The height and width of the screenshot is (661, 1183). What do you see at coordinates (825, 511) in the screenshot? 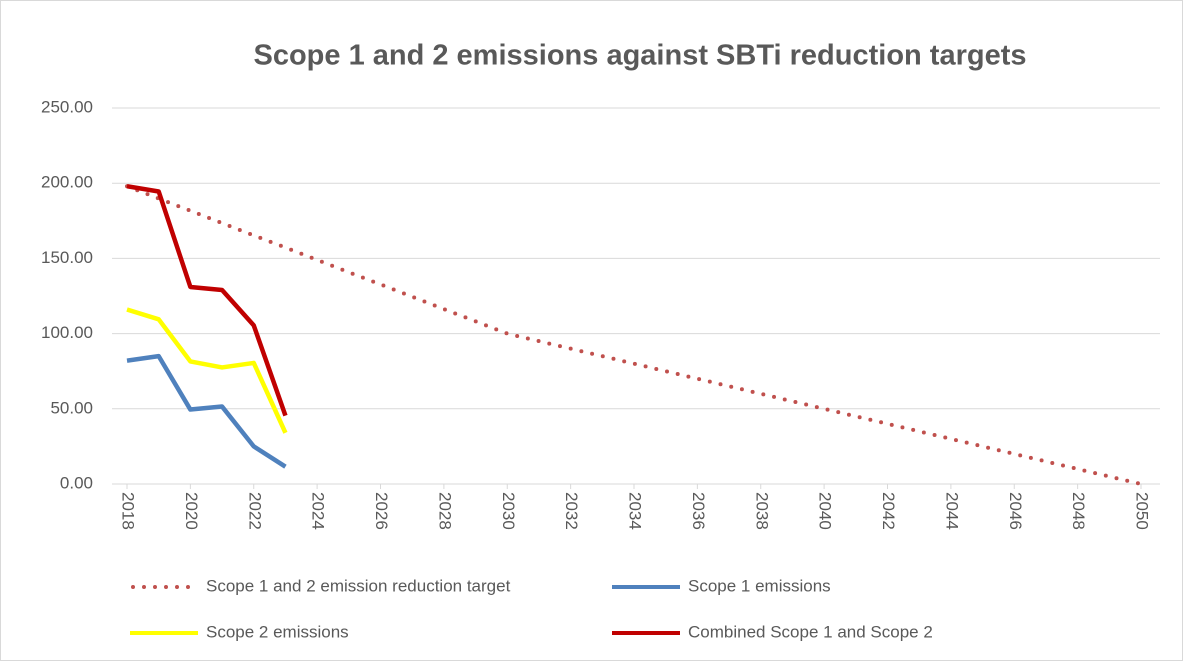
I see `x-tick-label: 2040` at bounding box center [825, 511].